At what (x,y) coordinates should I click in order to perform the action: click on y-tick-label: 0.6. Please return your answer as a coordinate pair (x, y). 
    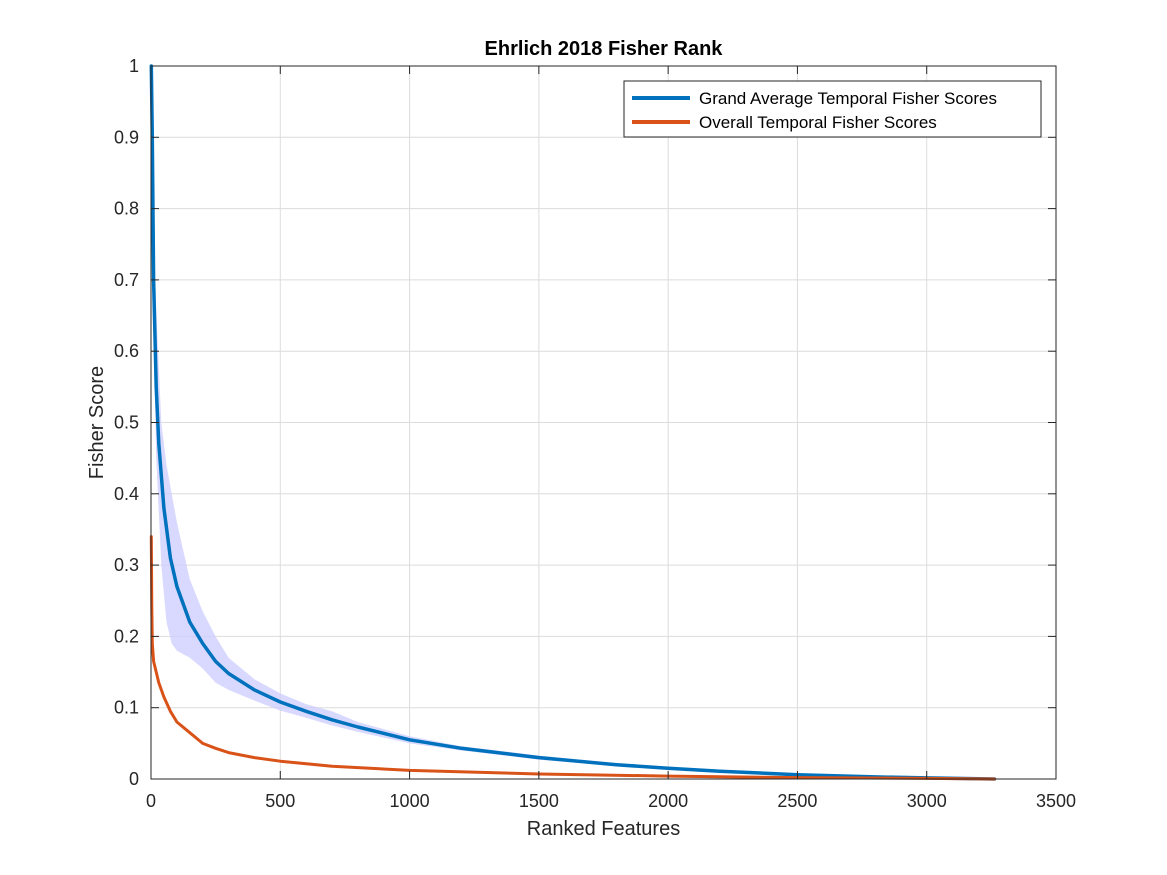
    Looking at the image, I should click on (126, 351).